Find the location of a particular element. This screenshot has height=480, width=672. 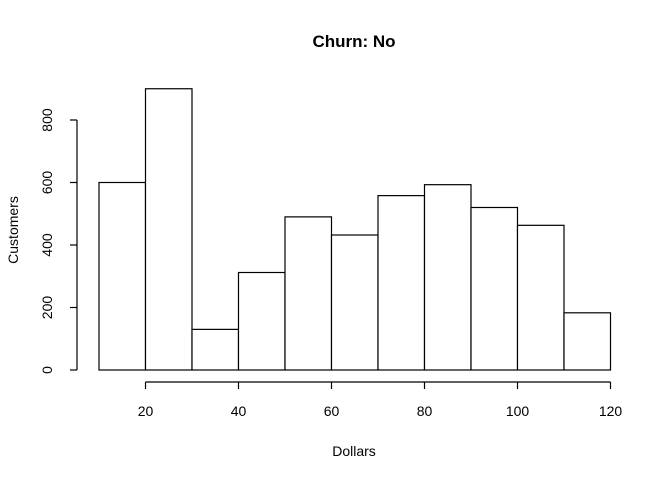

x-tick-label: 60 is located at coordinates (332, 411).